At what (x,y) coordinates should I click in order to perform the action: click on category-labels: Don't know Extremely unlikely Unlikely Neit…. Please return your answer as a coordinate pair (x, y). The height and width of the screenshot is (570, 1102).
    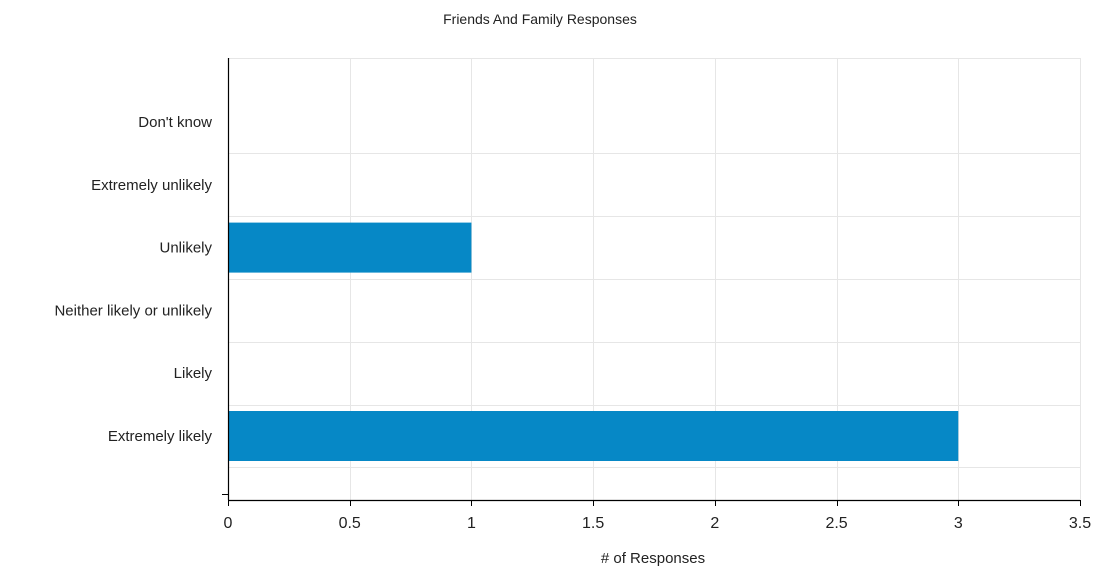
    Looking at the image, I should click on (133, 279).